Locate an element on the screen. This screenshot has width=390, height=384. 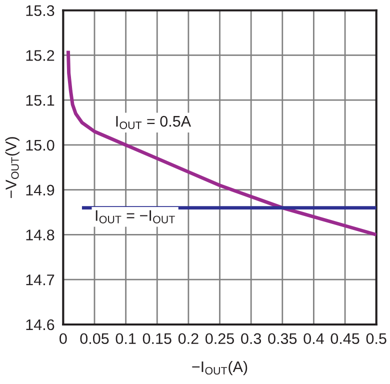
x-tick-label: 0.5 is located at coordinates (376, 338).